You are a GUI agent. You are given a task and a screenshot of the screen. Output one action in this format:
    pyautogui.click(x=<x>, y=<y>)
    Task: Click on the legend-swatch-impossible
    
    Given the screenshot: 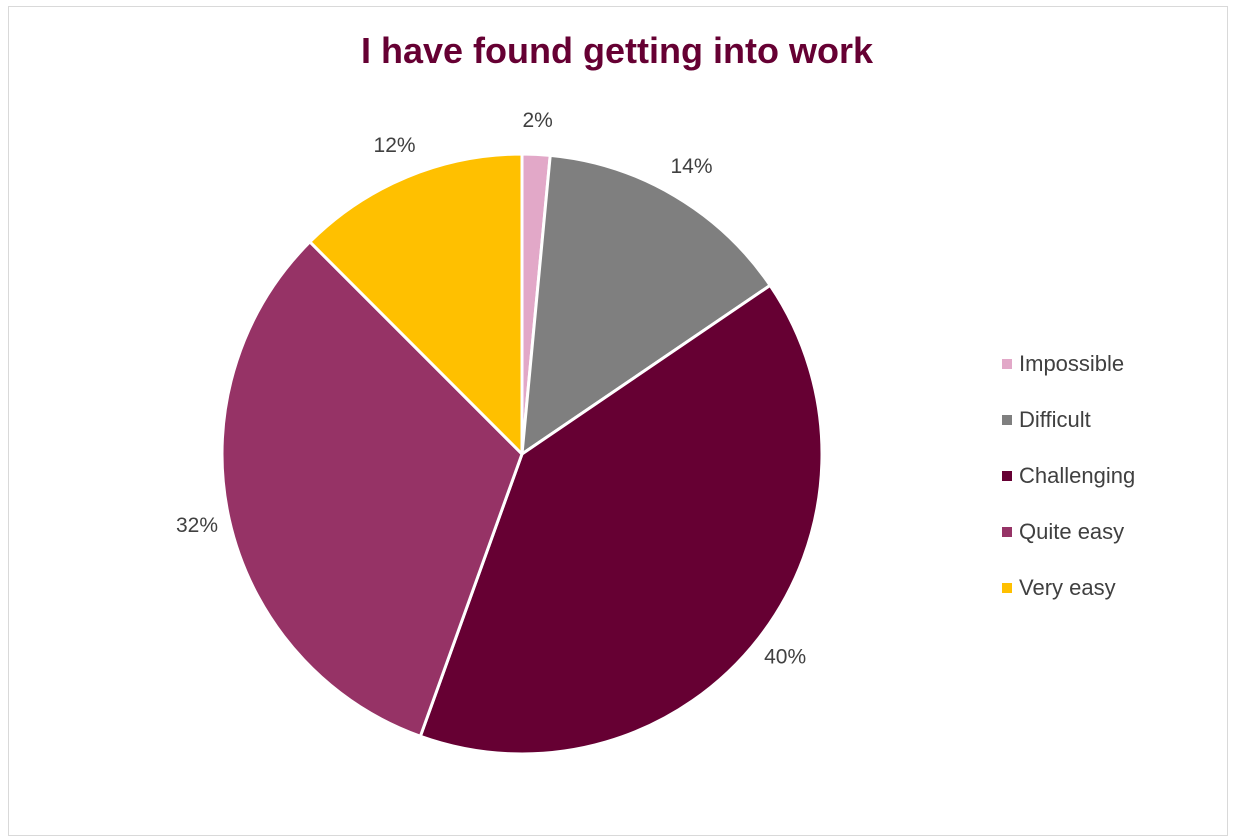 What is the action you would take?
    pyautogui.click(x=1007, y=364)
    